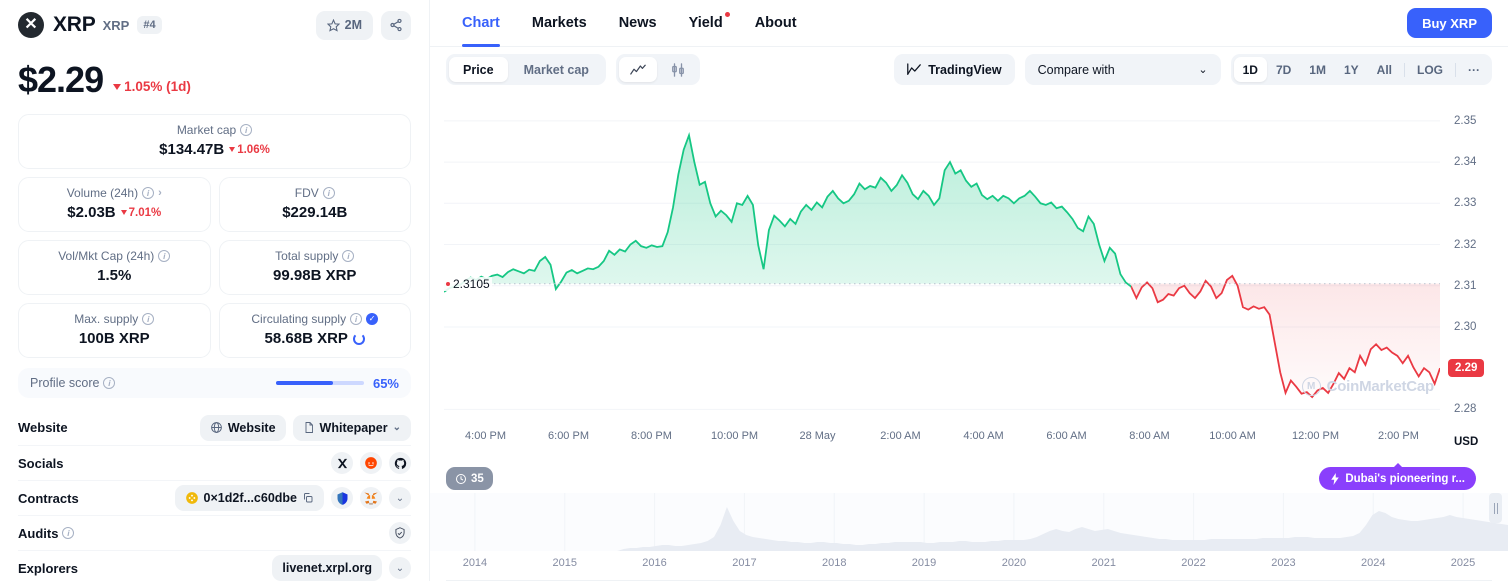  I want to click on range-1m: 1M, so click(1317, 69).